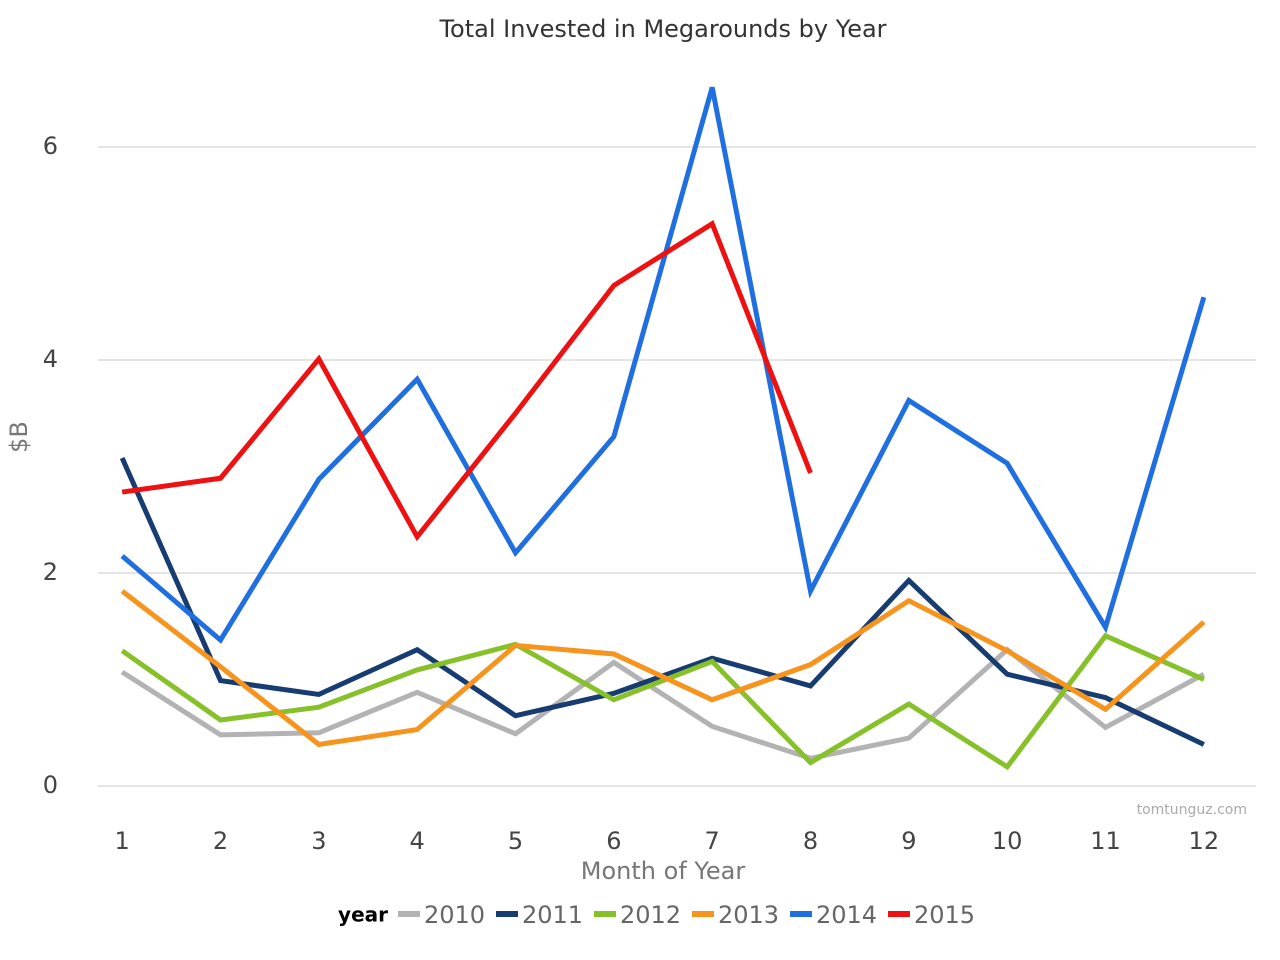 The width and height of the screenshot is (1280, 960). What do you see at coordinates (1105, 841) in the screenshot?
I see `x-tick-label: 11` at bounding box center [1105, 841].